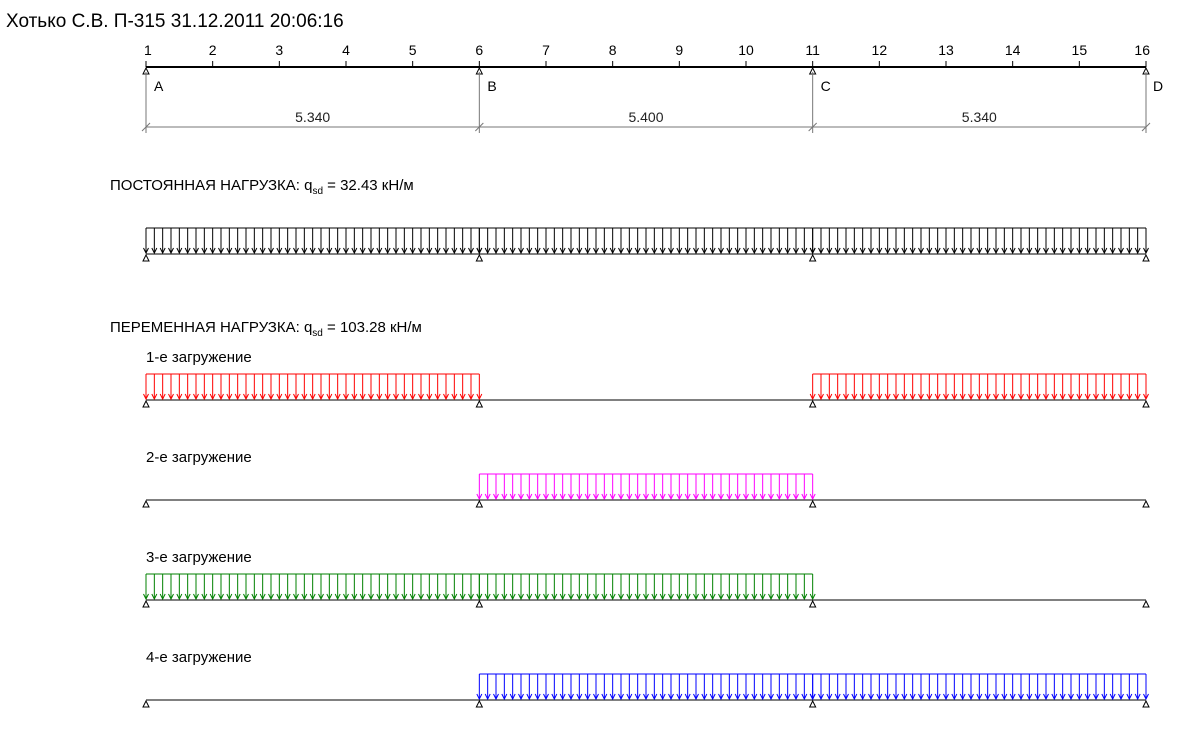 The width and height of the screenshot is (1195, 730). Describe the element at coordinates (646, 590) in the screenshot. I see `load-case-3-diagram` at that location.